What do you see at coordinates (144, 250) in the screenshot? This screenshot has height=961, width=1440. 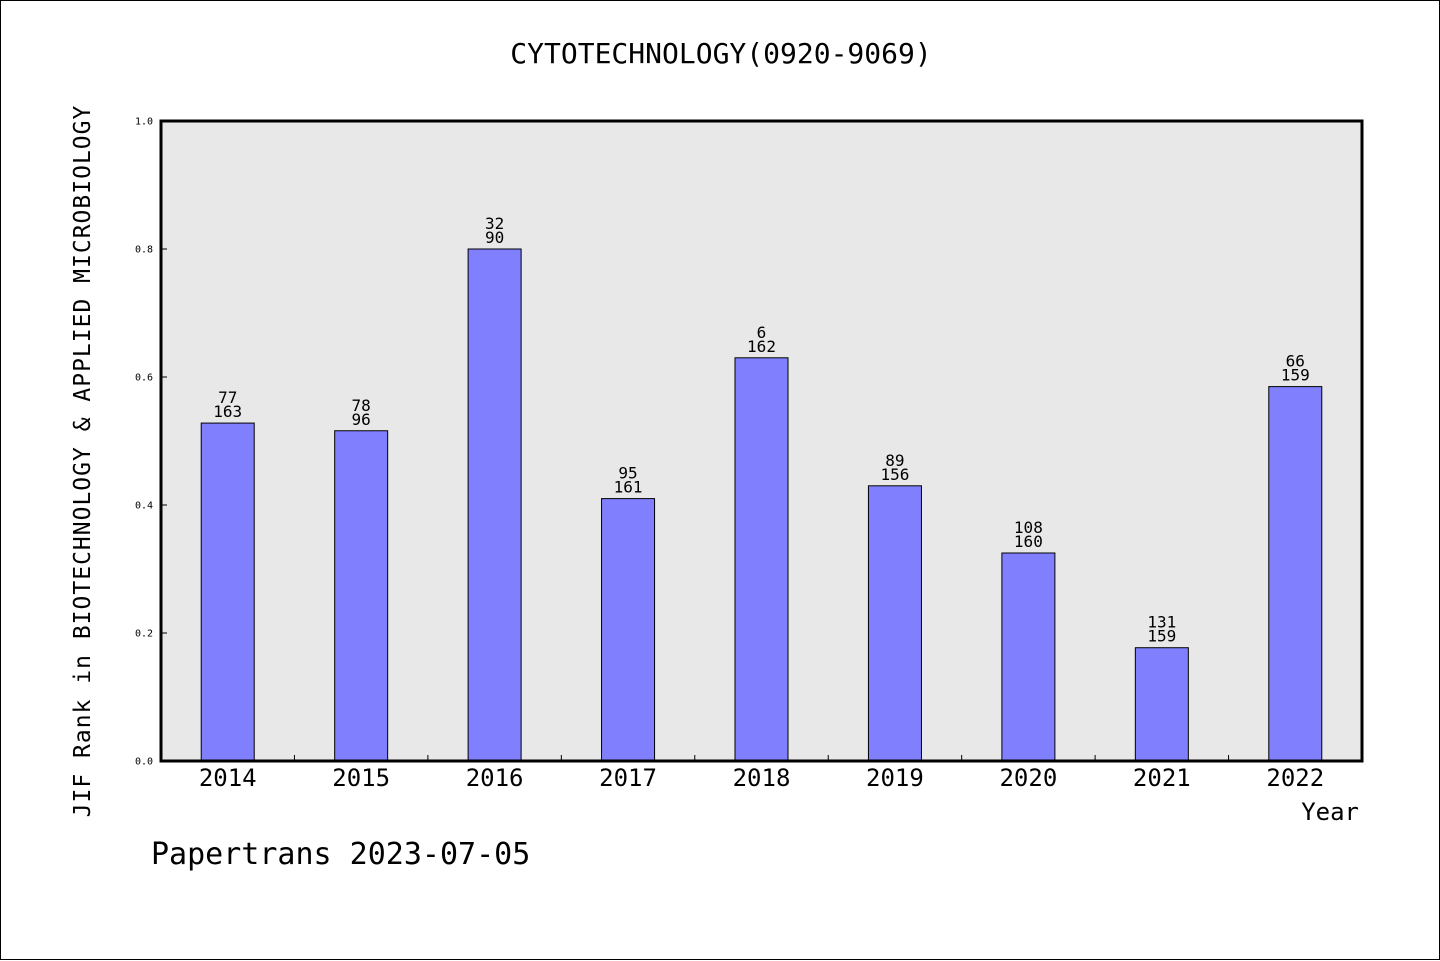 I see `y-tick-label: 0.8` at bounding box center [144, 250].